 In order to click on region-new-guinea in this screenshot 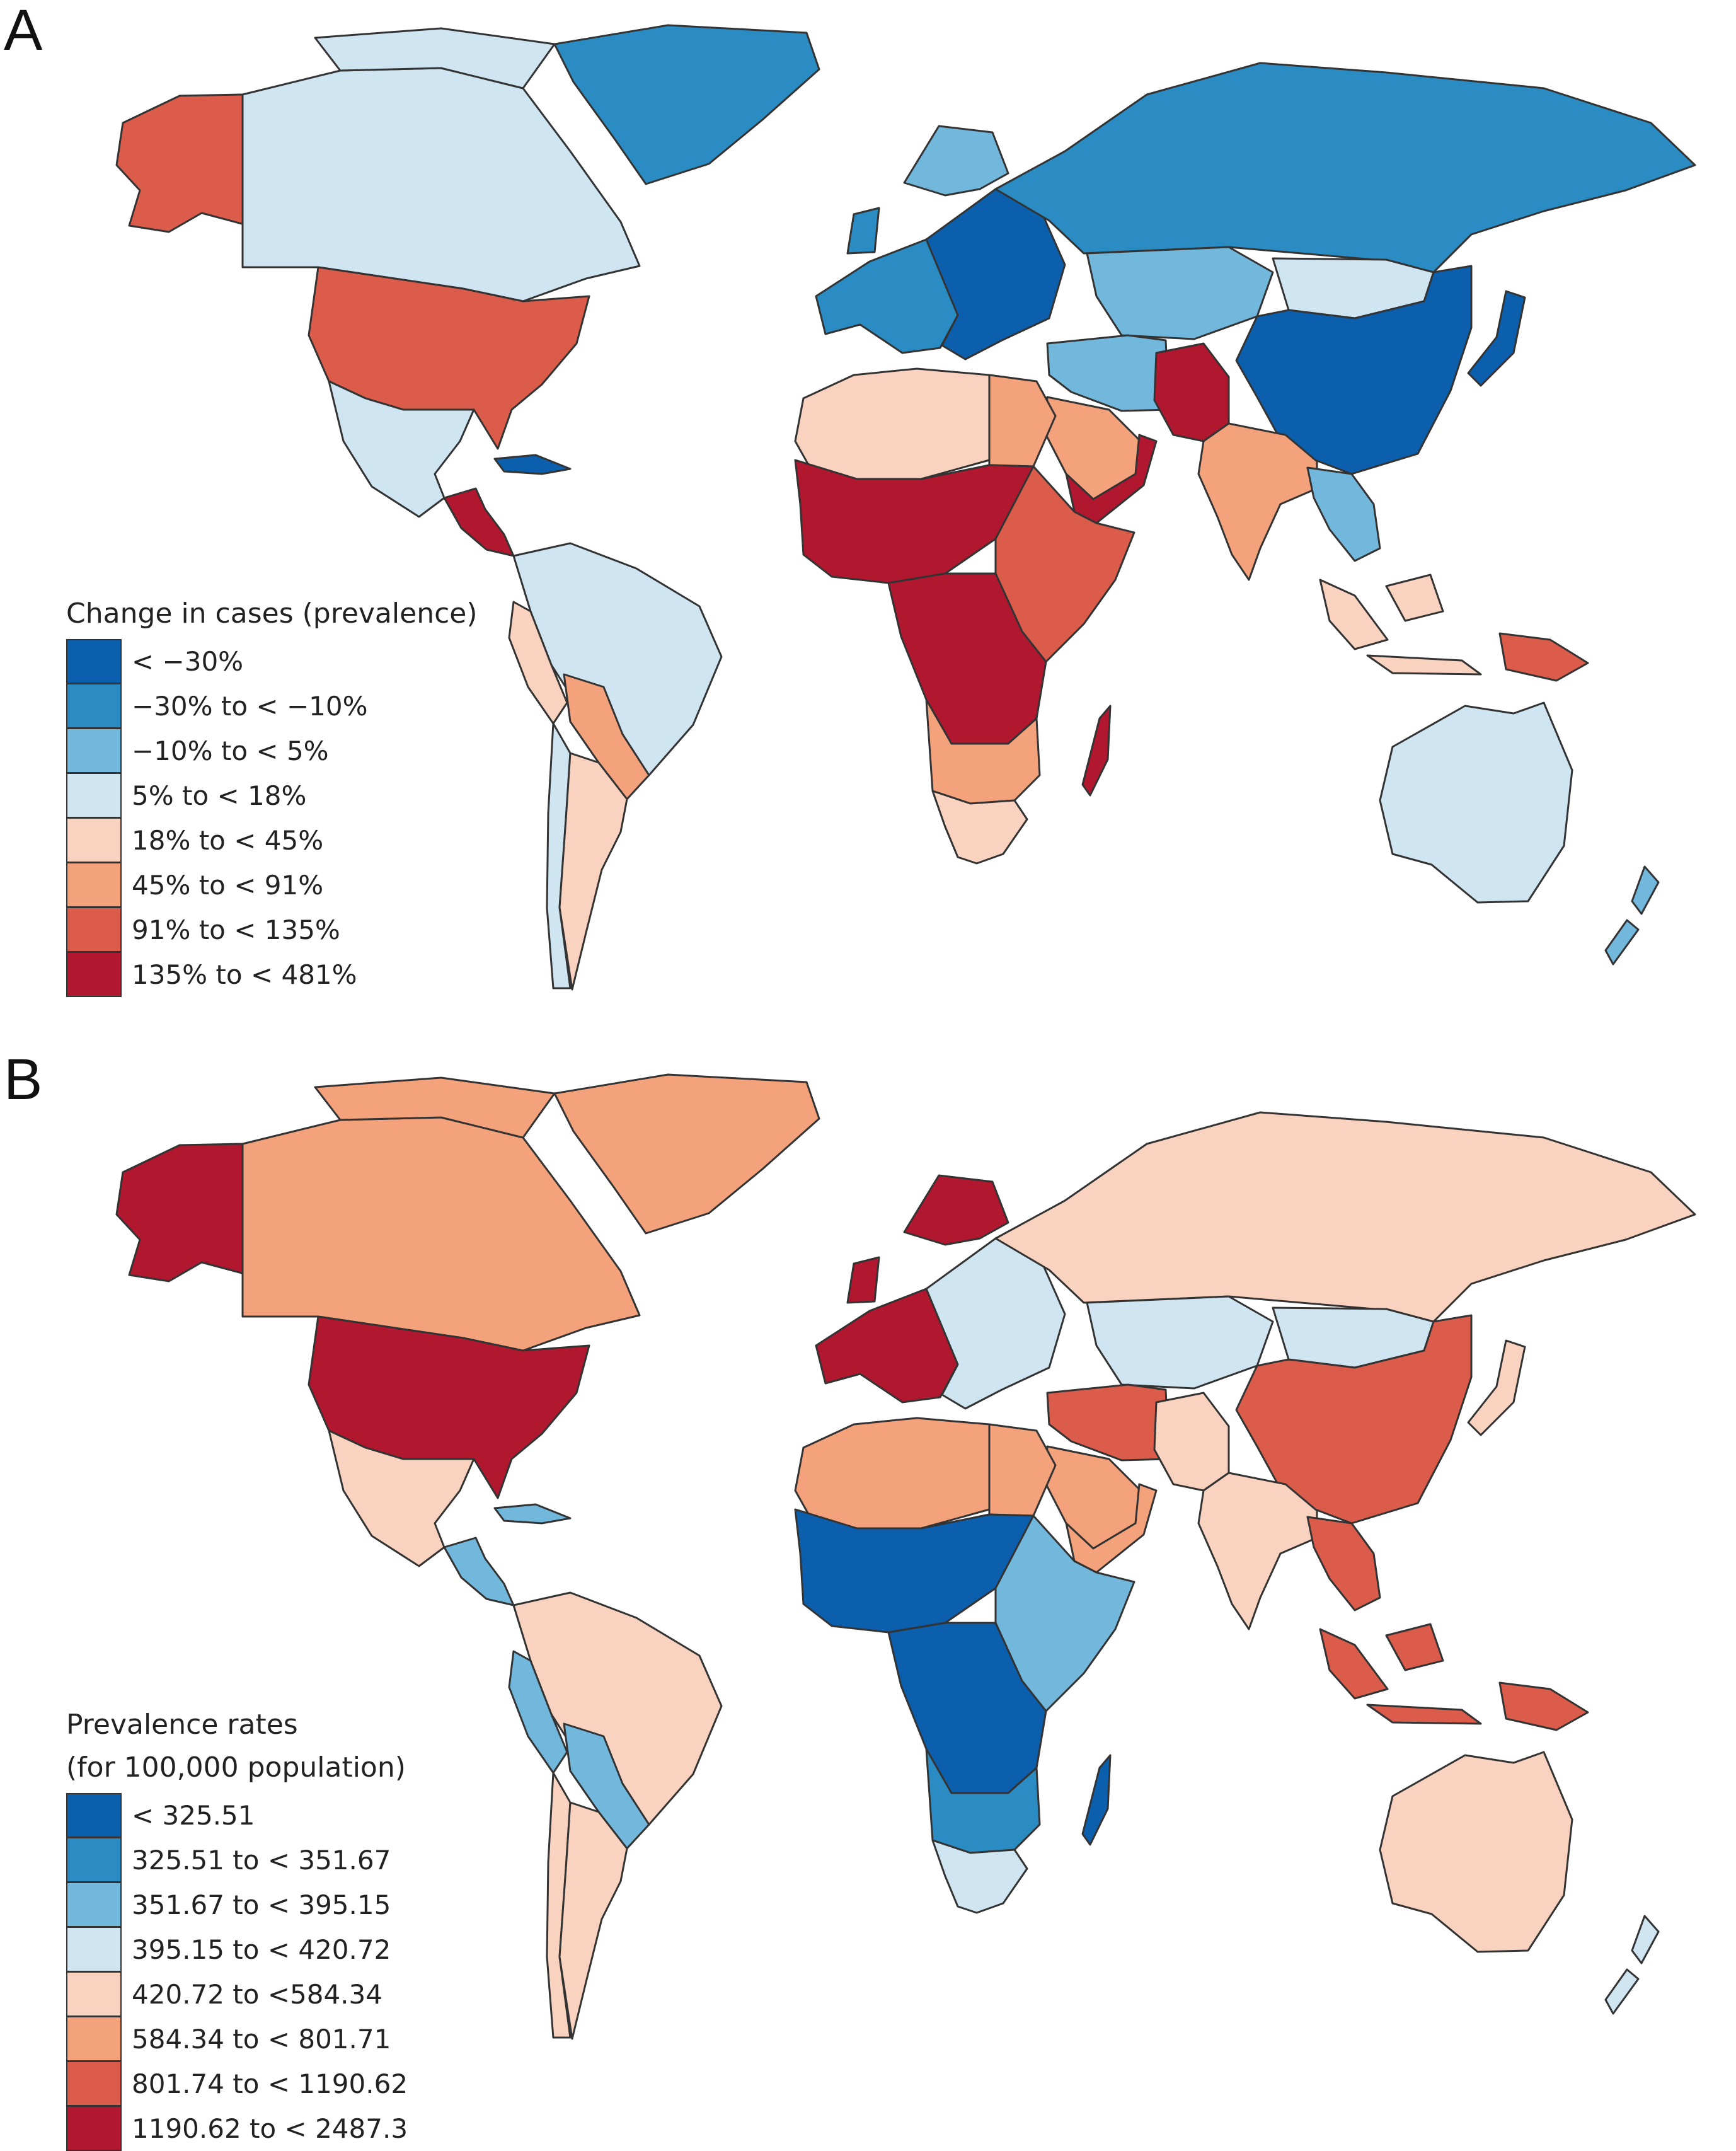, I will do `click(1543, 1706)`.